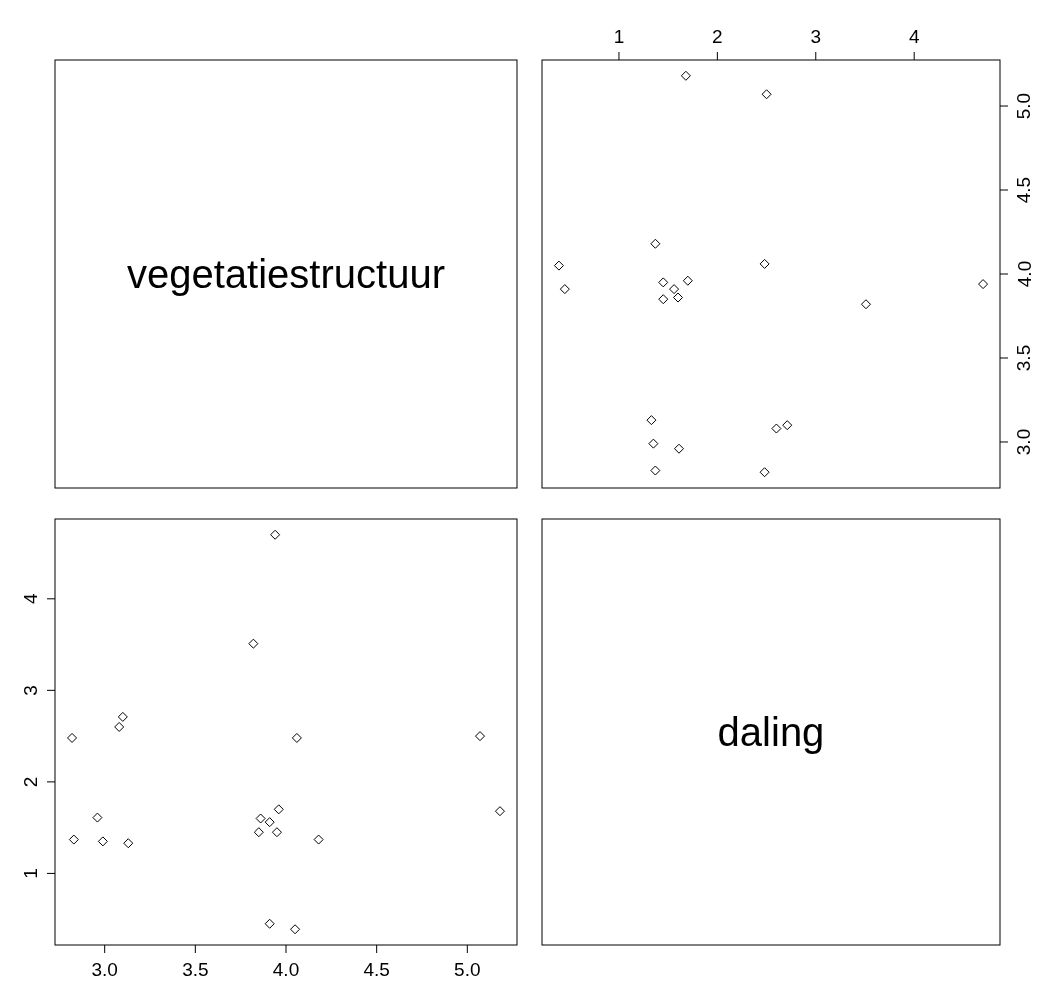 The height and width of the screenshot is (1006, 1059). Describe the element at coordinates (195, 969) in the screenshot. I see `x-tick-label: 3.5` at that location.